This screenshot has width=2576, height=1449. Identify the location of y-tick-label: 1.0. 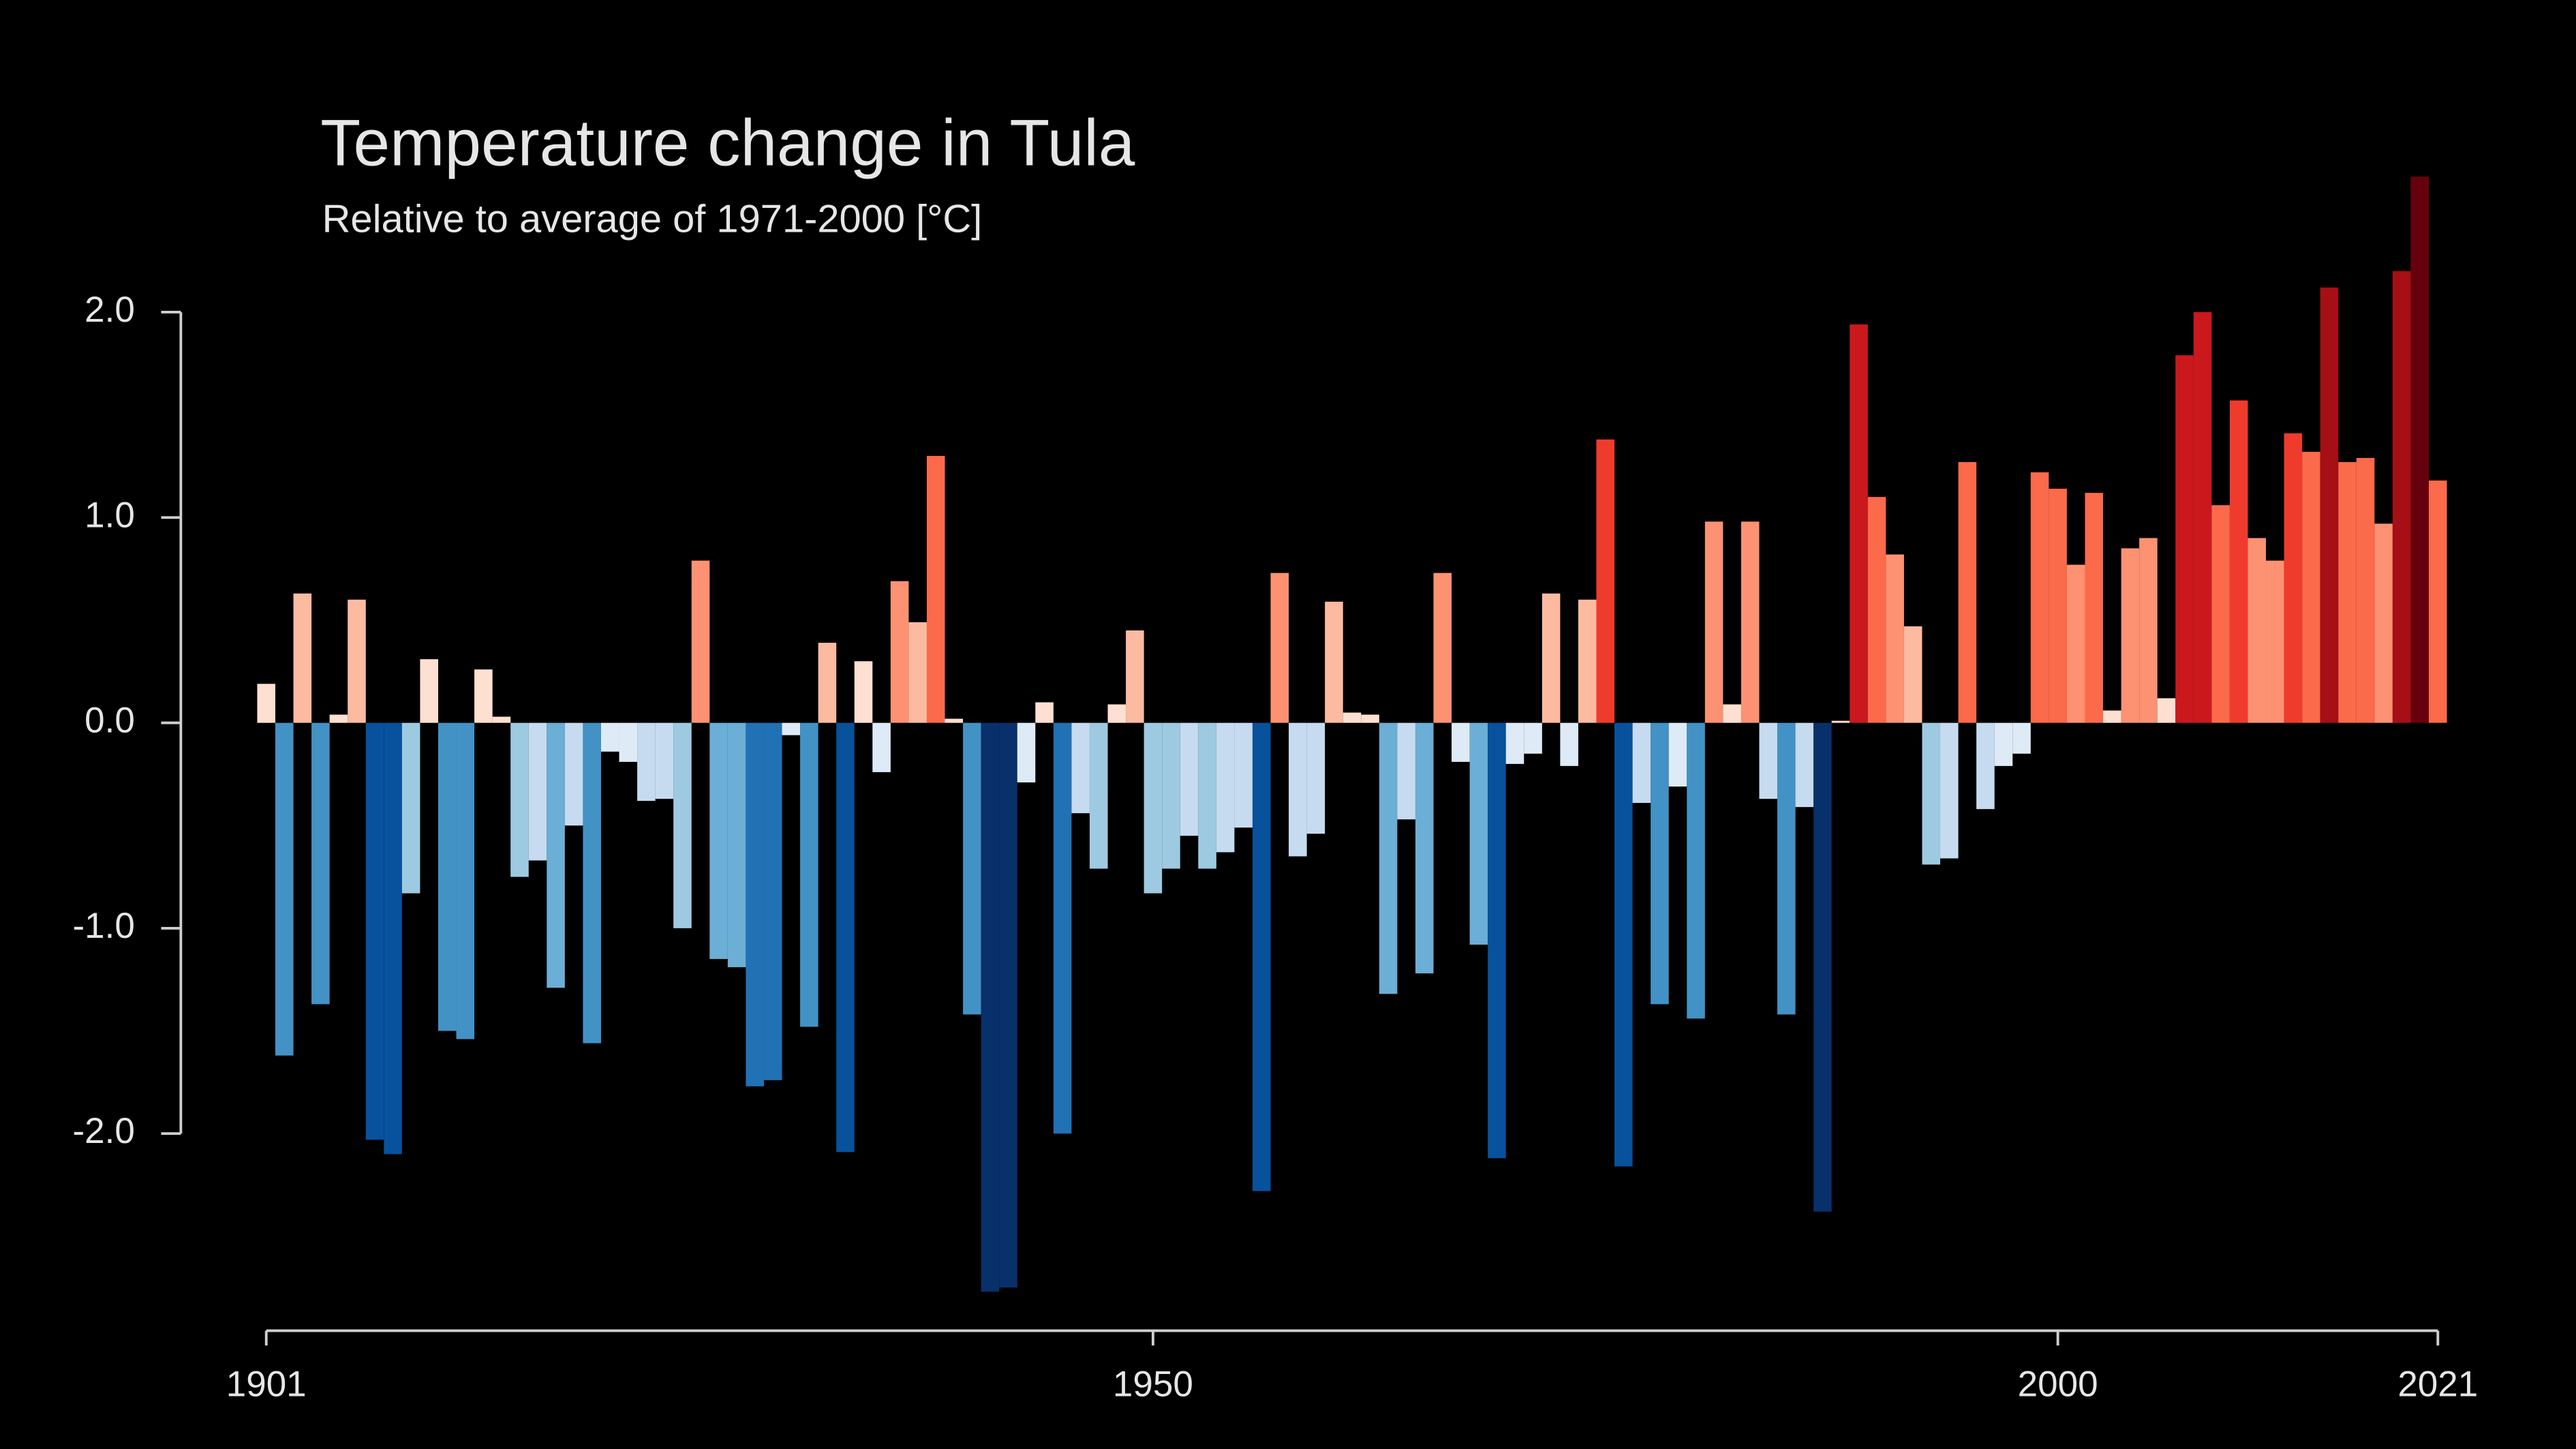
(110, 515).